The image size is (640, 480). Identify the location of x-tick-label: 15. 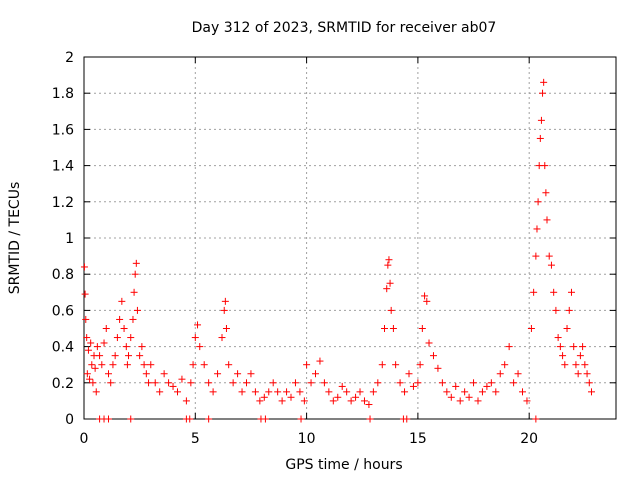
(418, 439).